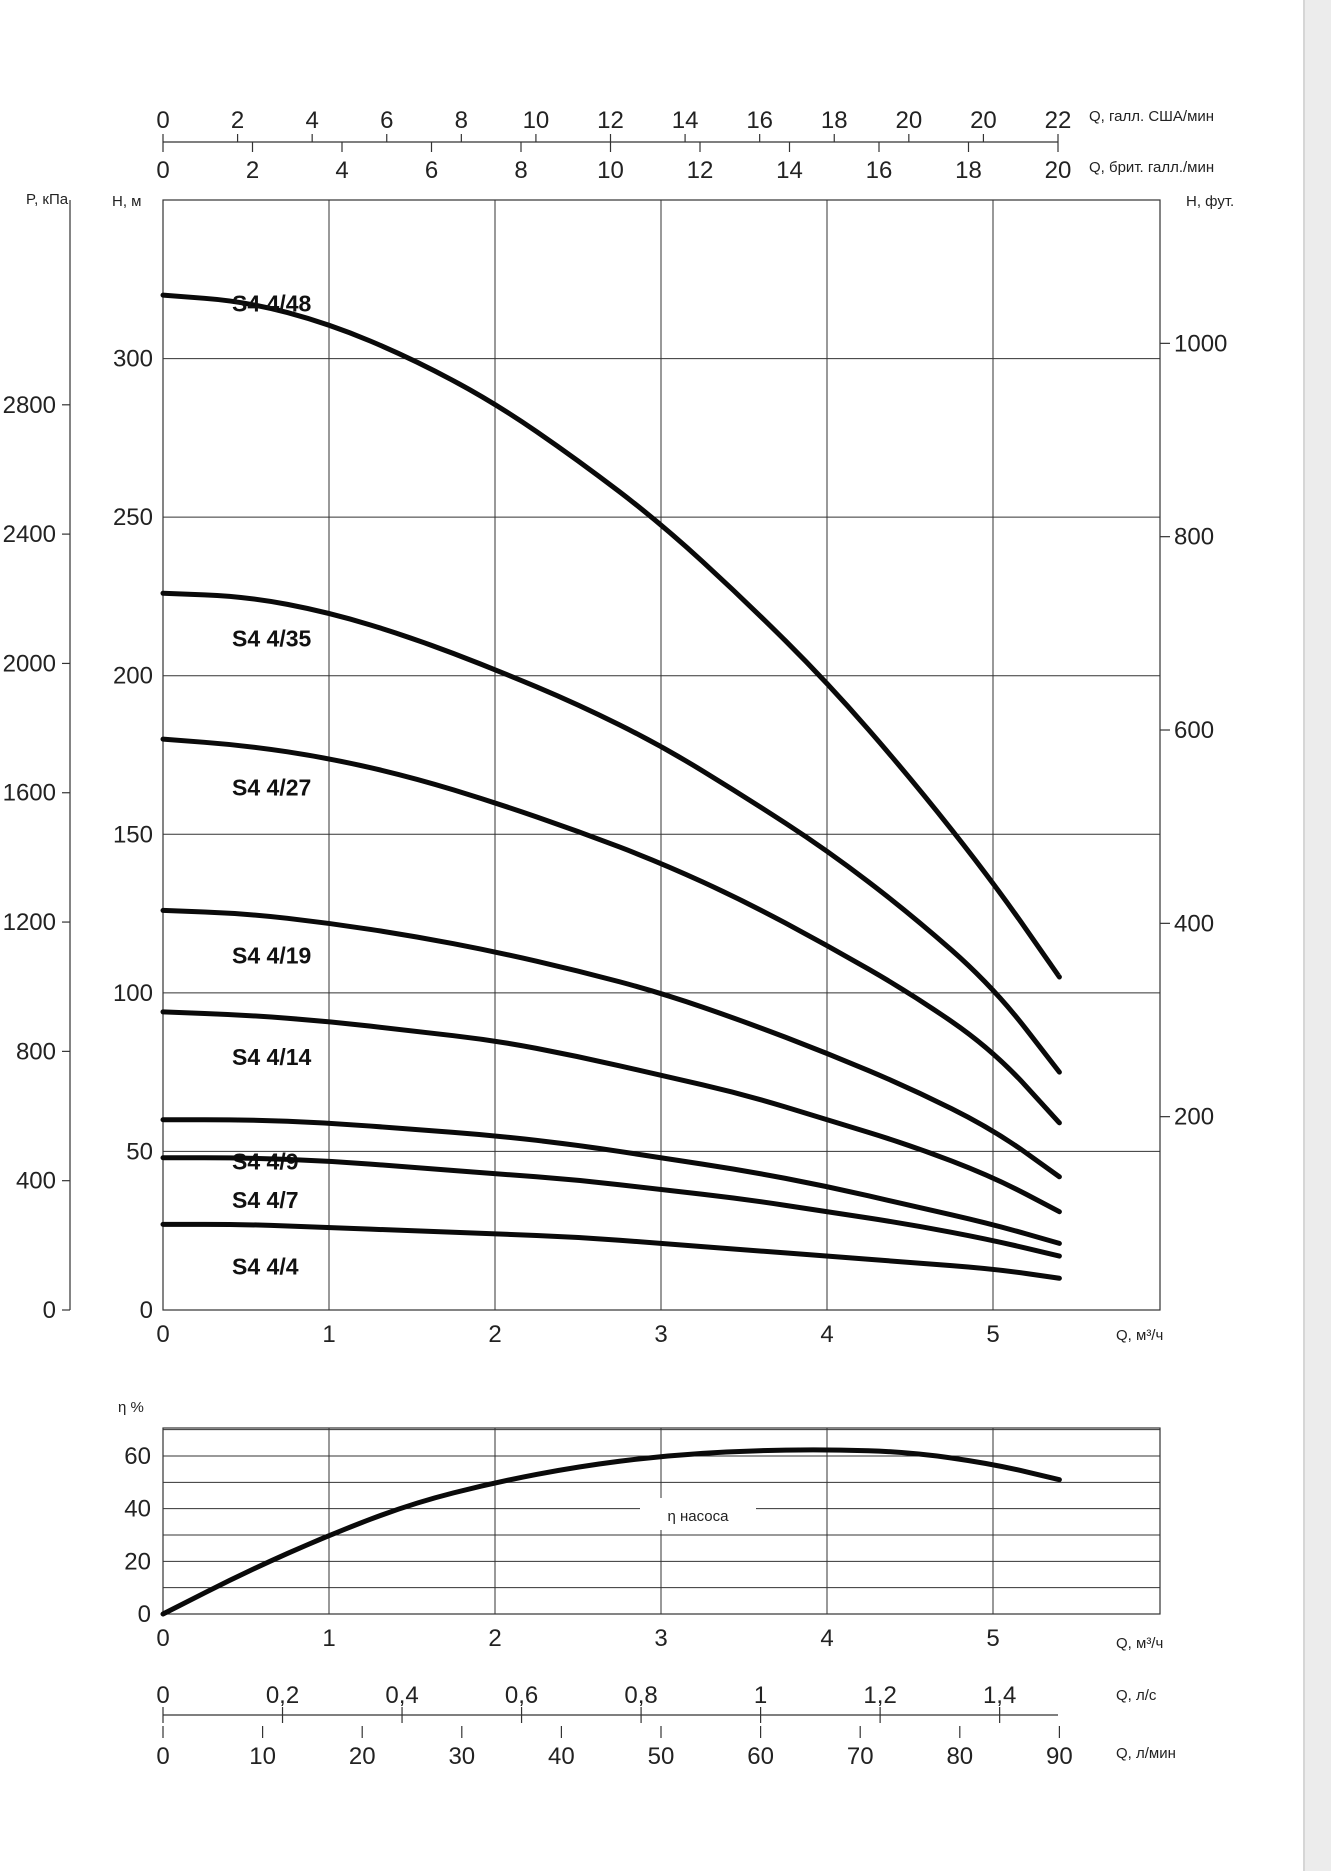  I want to click on y-tick-label: 0, so click(146, 1310).